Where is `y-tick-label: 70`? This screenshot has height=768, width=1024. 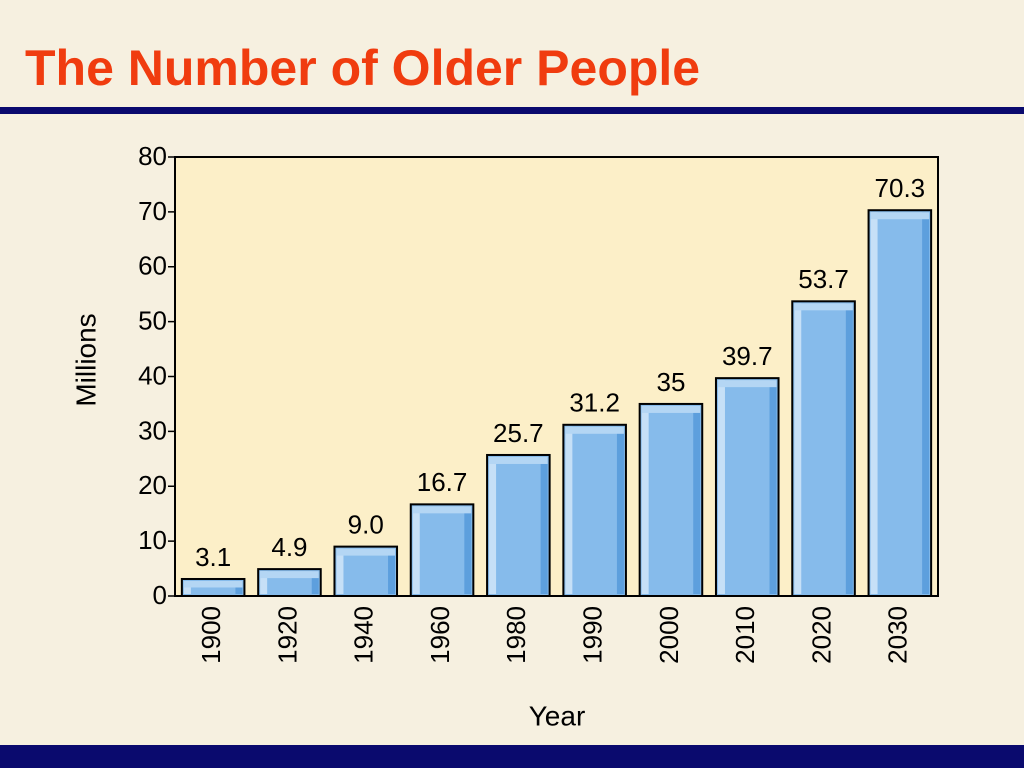
y-tick-label: 70 is located at coordinates (152, 211).